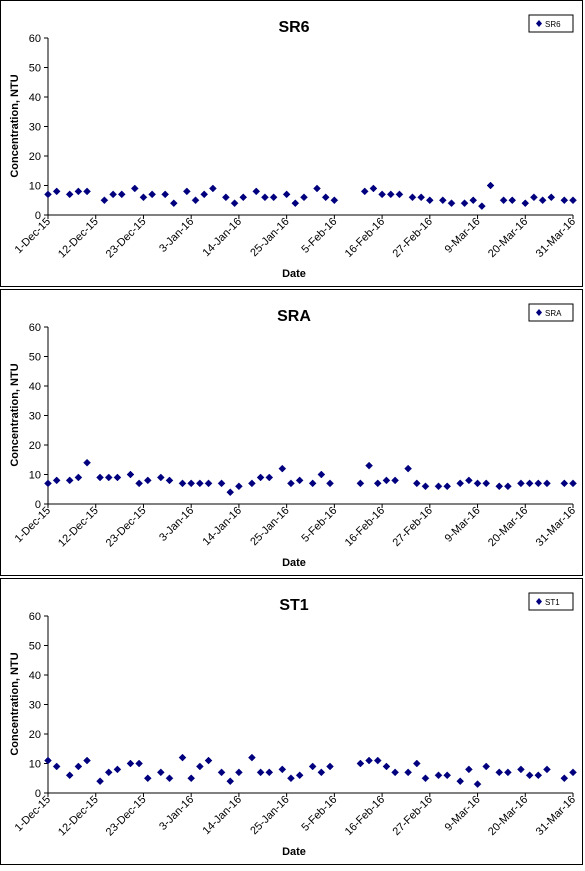  What do you see at coordinates (319, 814) in the screenshot?
I see `x-tick-label: 5-Feb-16` at bounding box center [319, 814].